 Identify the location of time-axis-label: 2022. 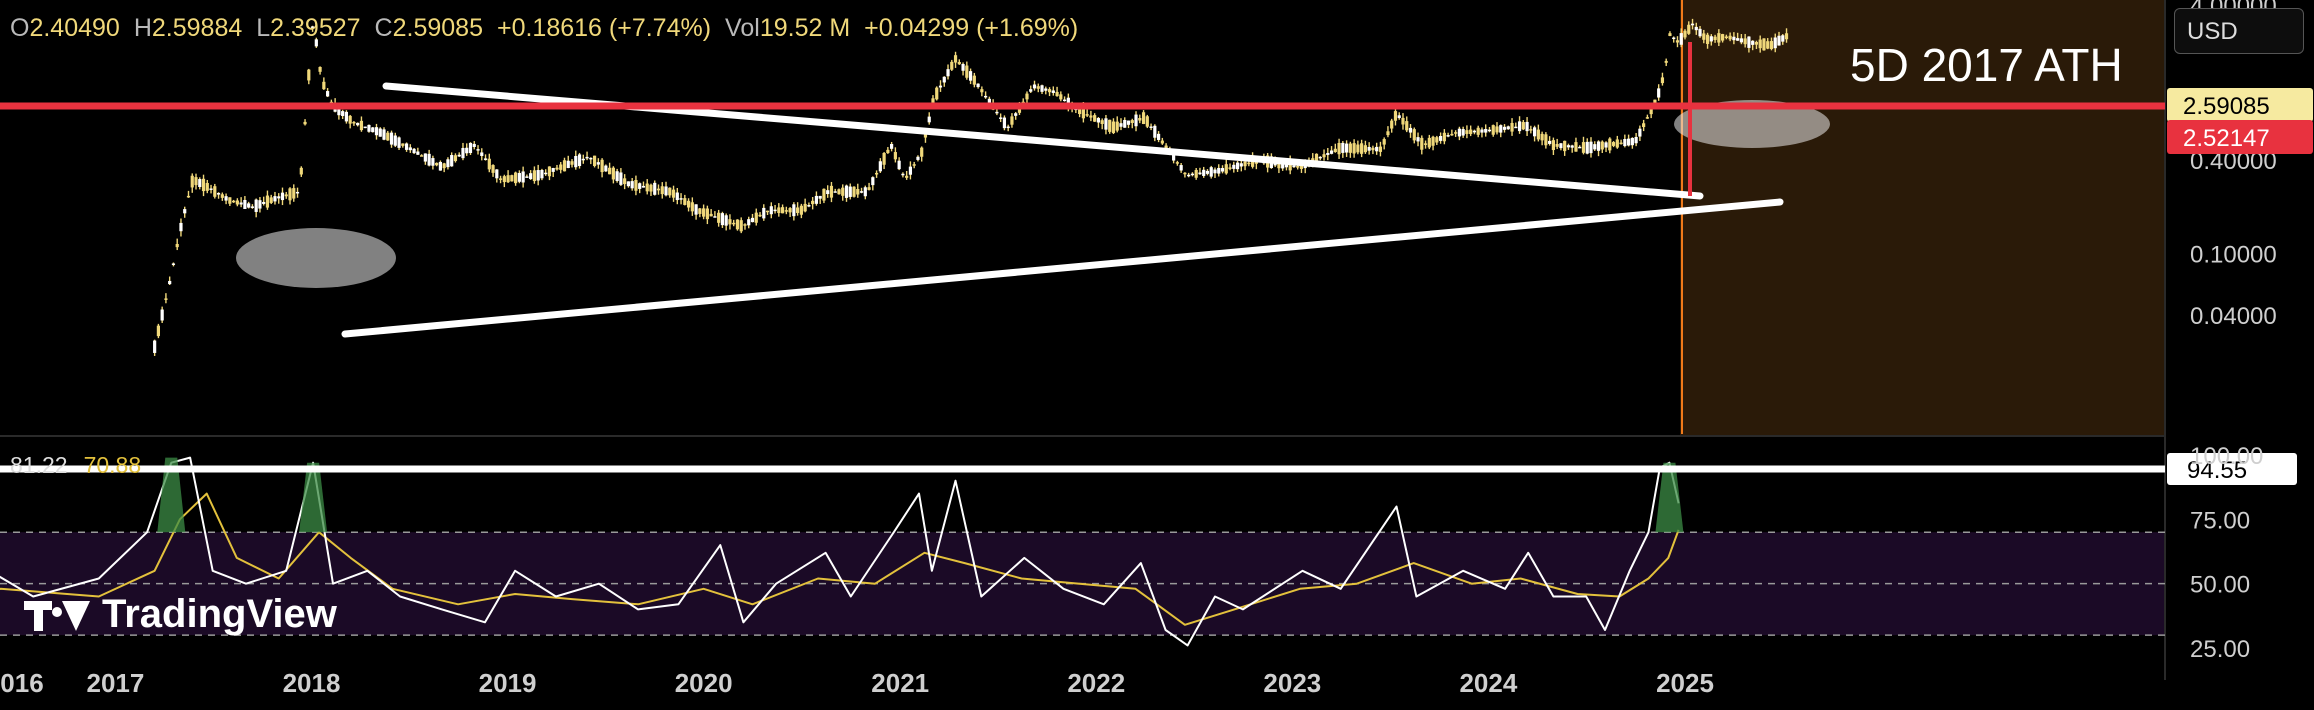
(1096, 683).